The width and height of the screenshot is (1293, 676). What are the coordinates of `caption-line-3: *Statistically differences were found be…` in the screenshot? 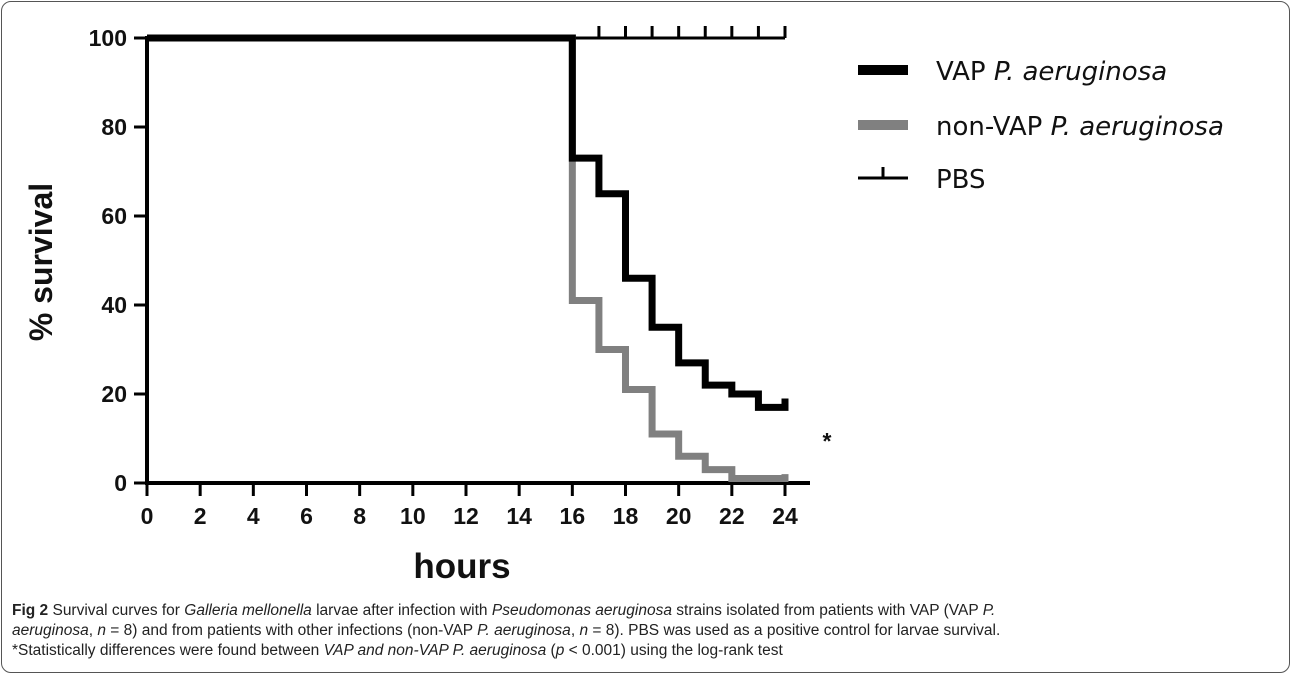 It's located at (397, 650).